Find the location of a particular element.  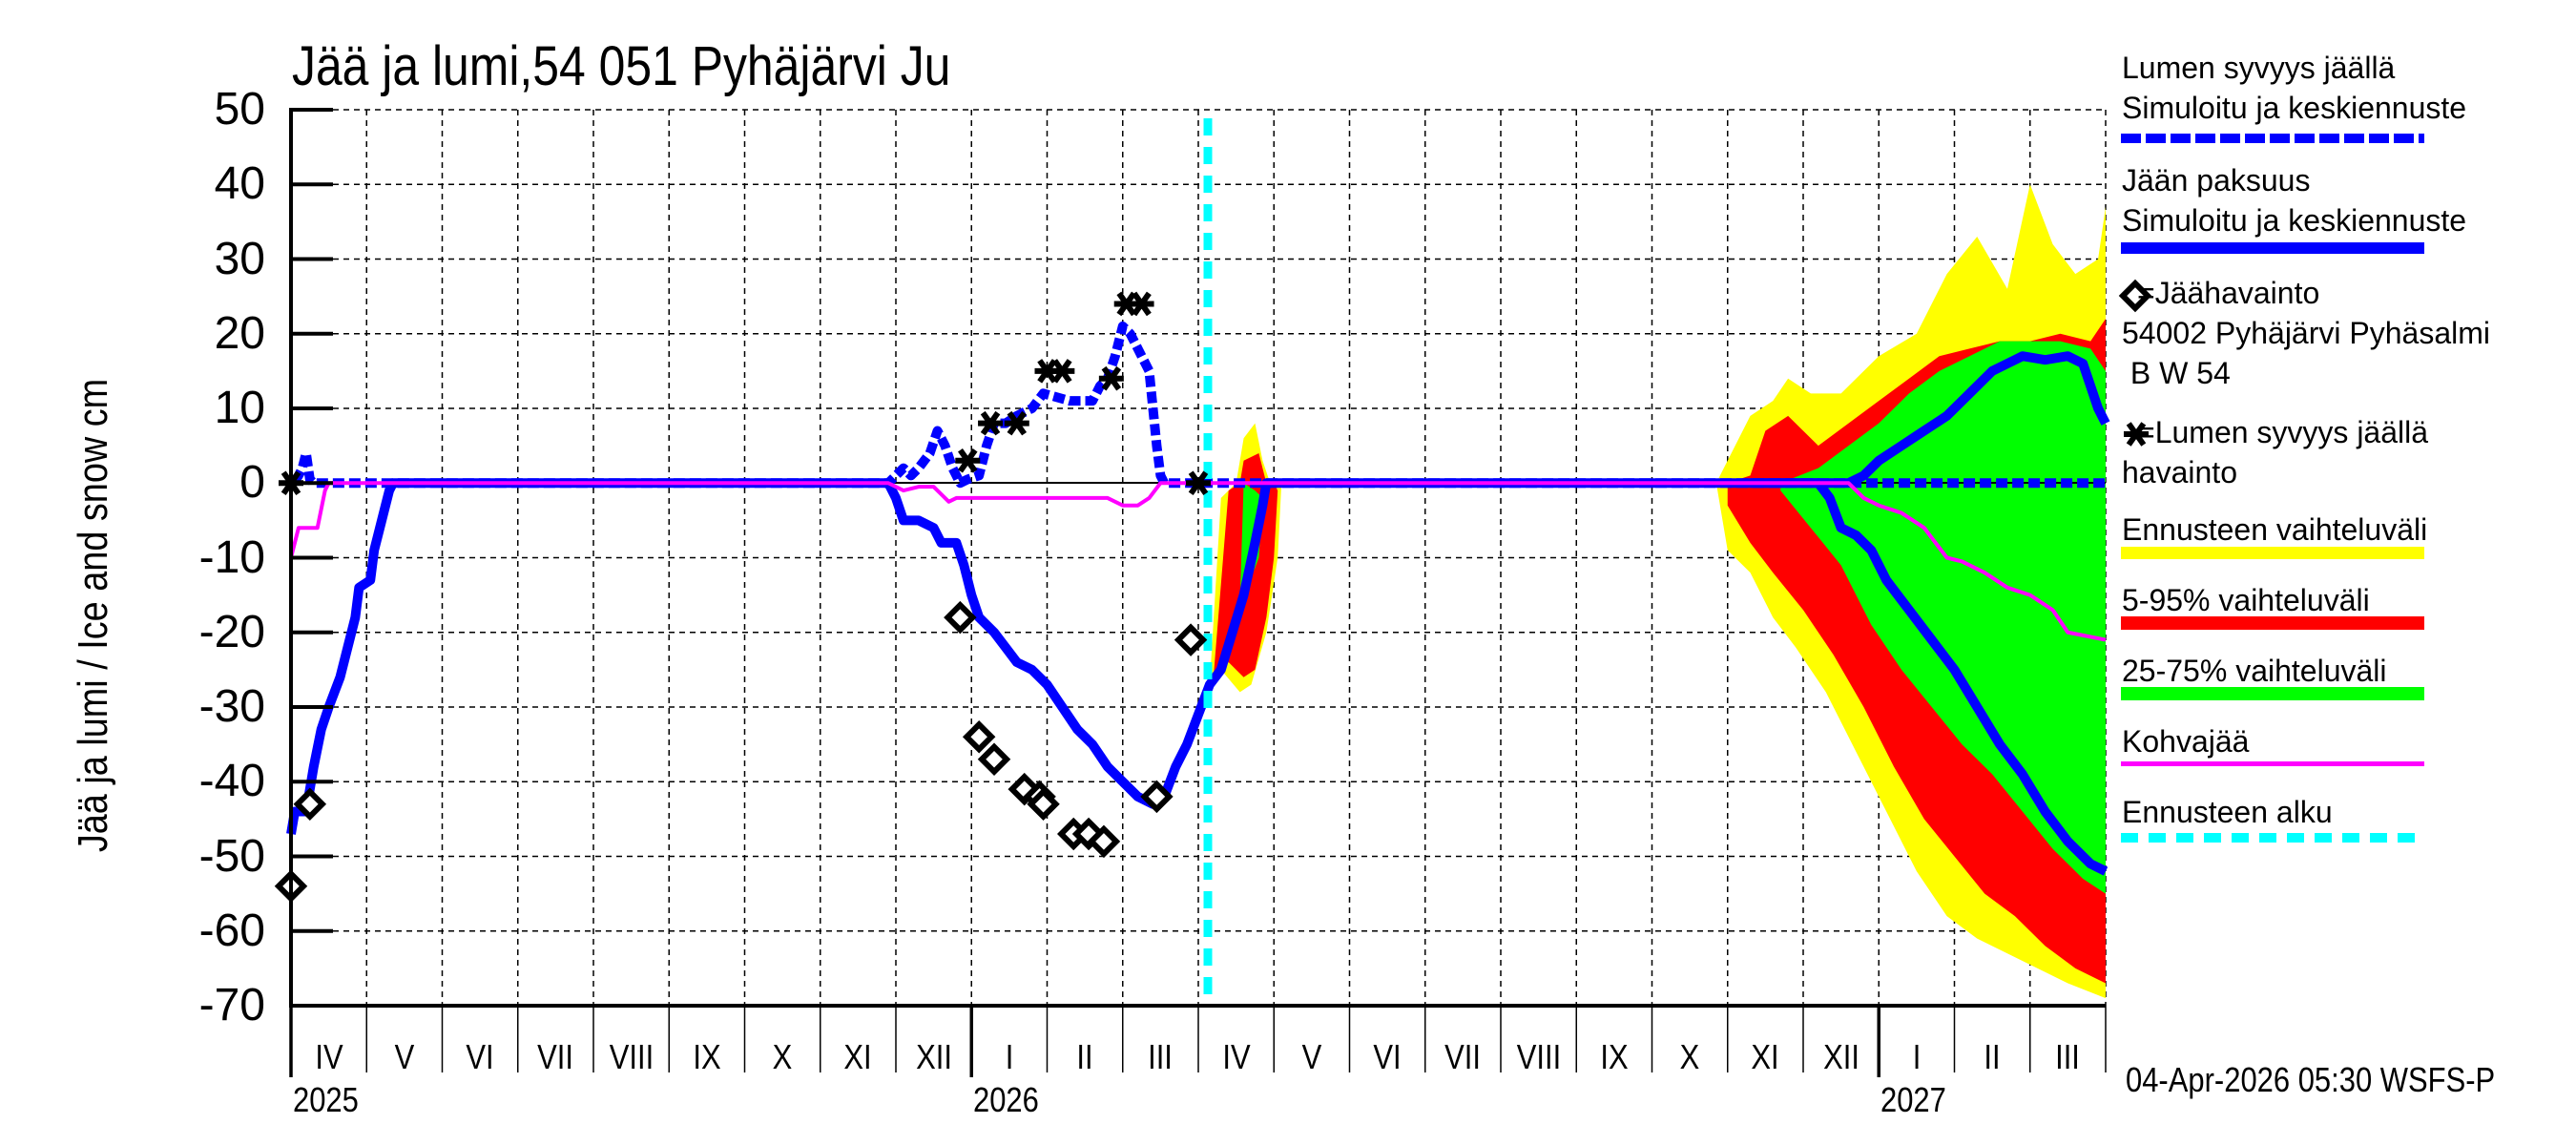

legend-range-all-swatch is located at coordinates (2272, 553).